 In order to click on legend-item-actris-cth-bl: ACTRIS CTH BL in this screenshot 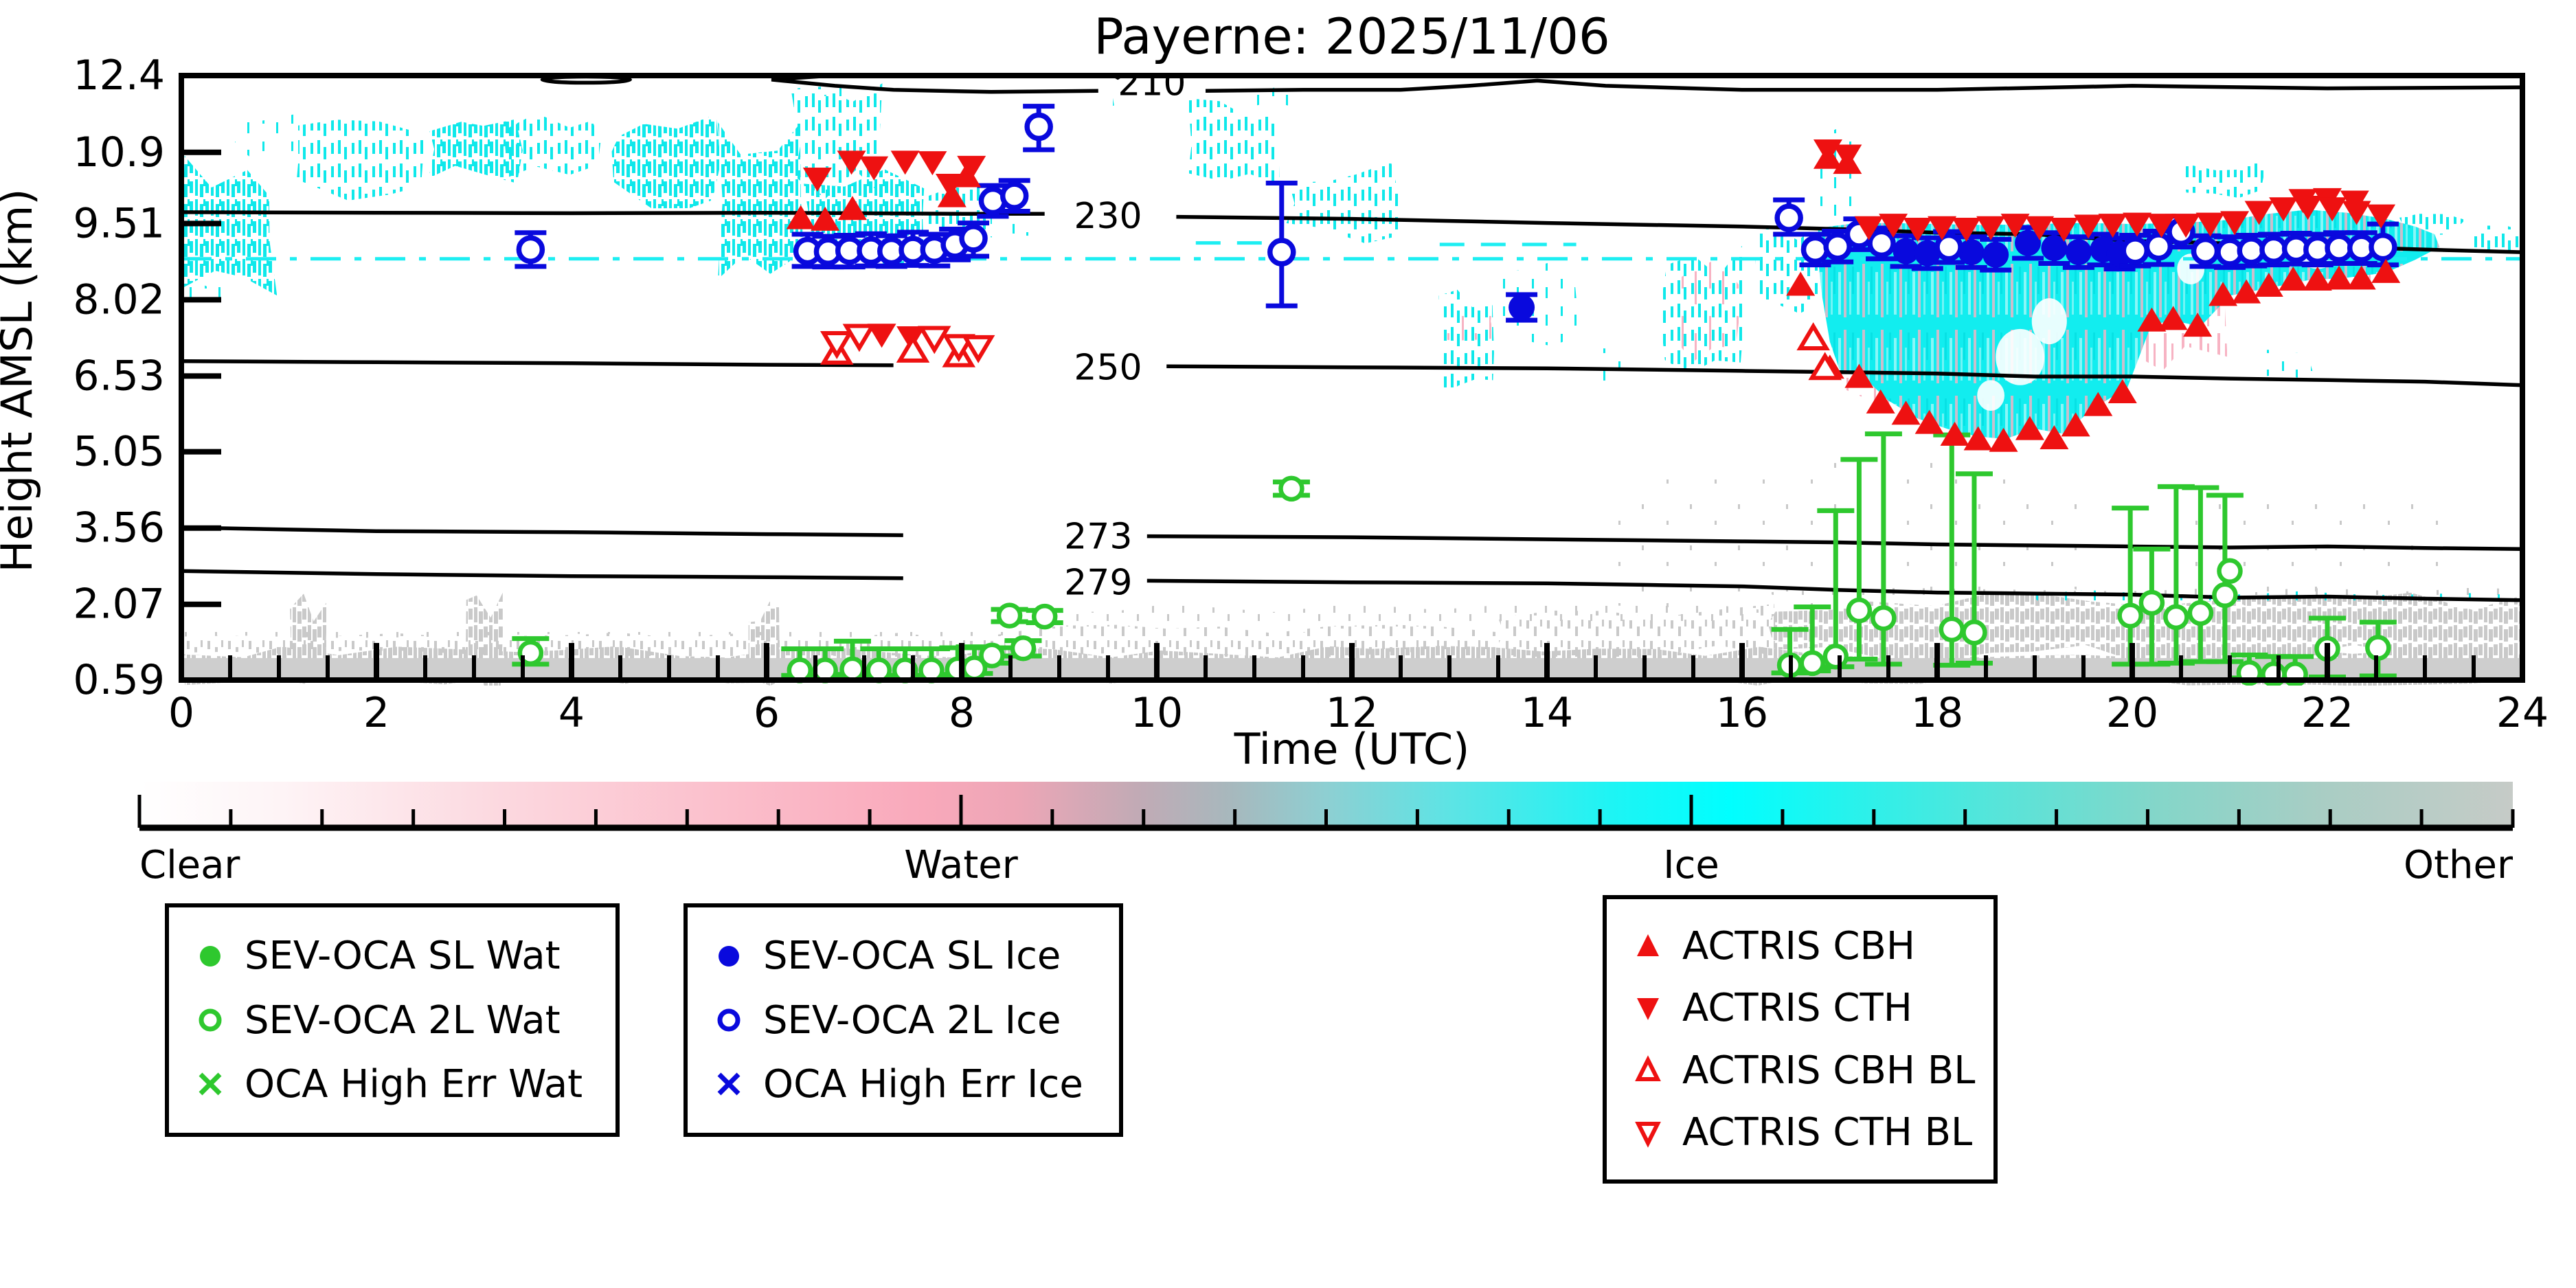, I will do `click(1805, 1132)`.